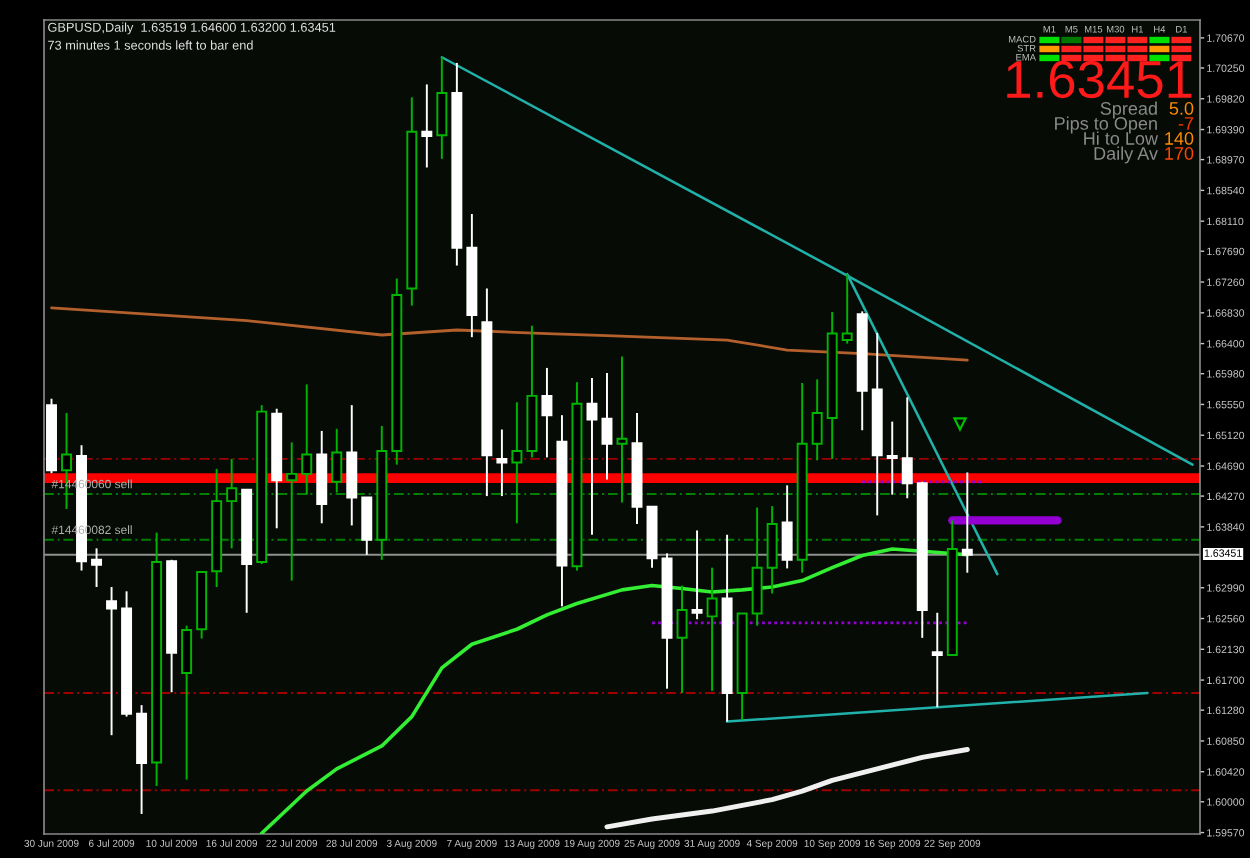  What do you see at coordinates (1128, 110) in the screenshot?
I see `annotation: Spread` at bounding box center [1128, 110].